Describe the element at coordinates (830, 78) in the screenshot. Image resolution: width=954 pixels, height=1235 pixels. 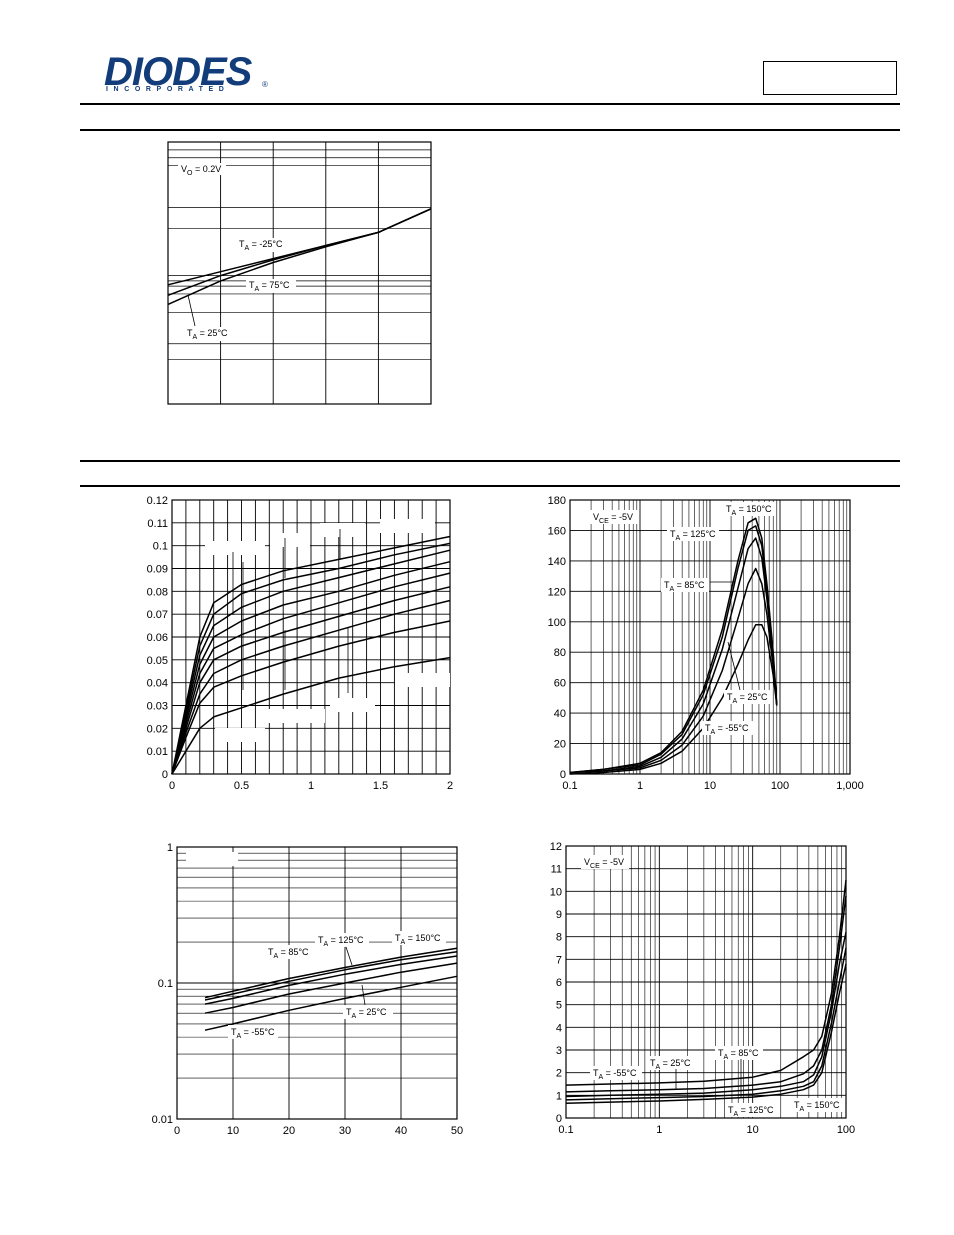
I see `part-number-box` at that location.